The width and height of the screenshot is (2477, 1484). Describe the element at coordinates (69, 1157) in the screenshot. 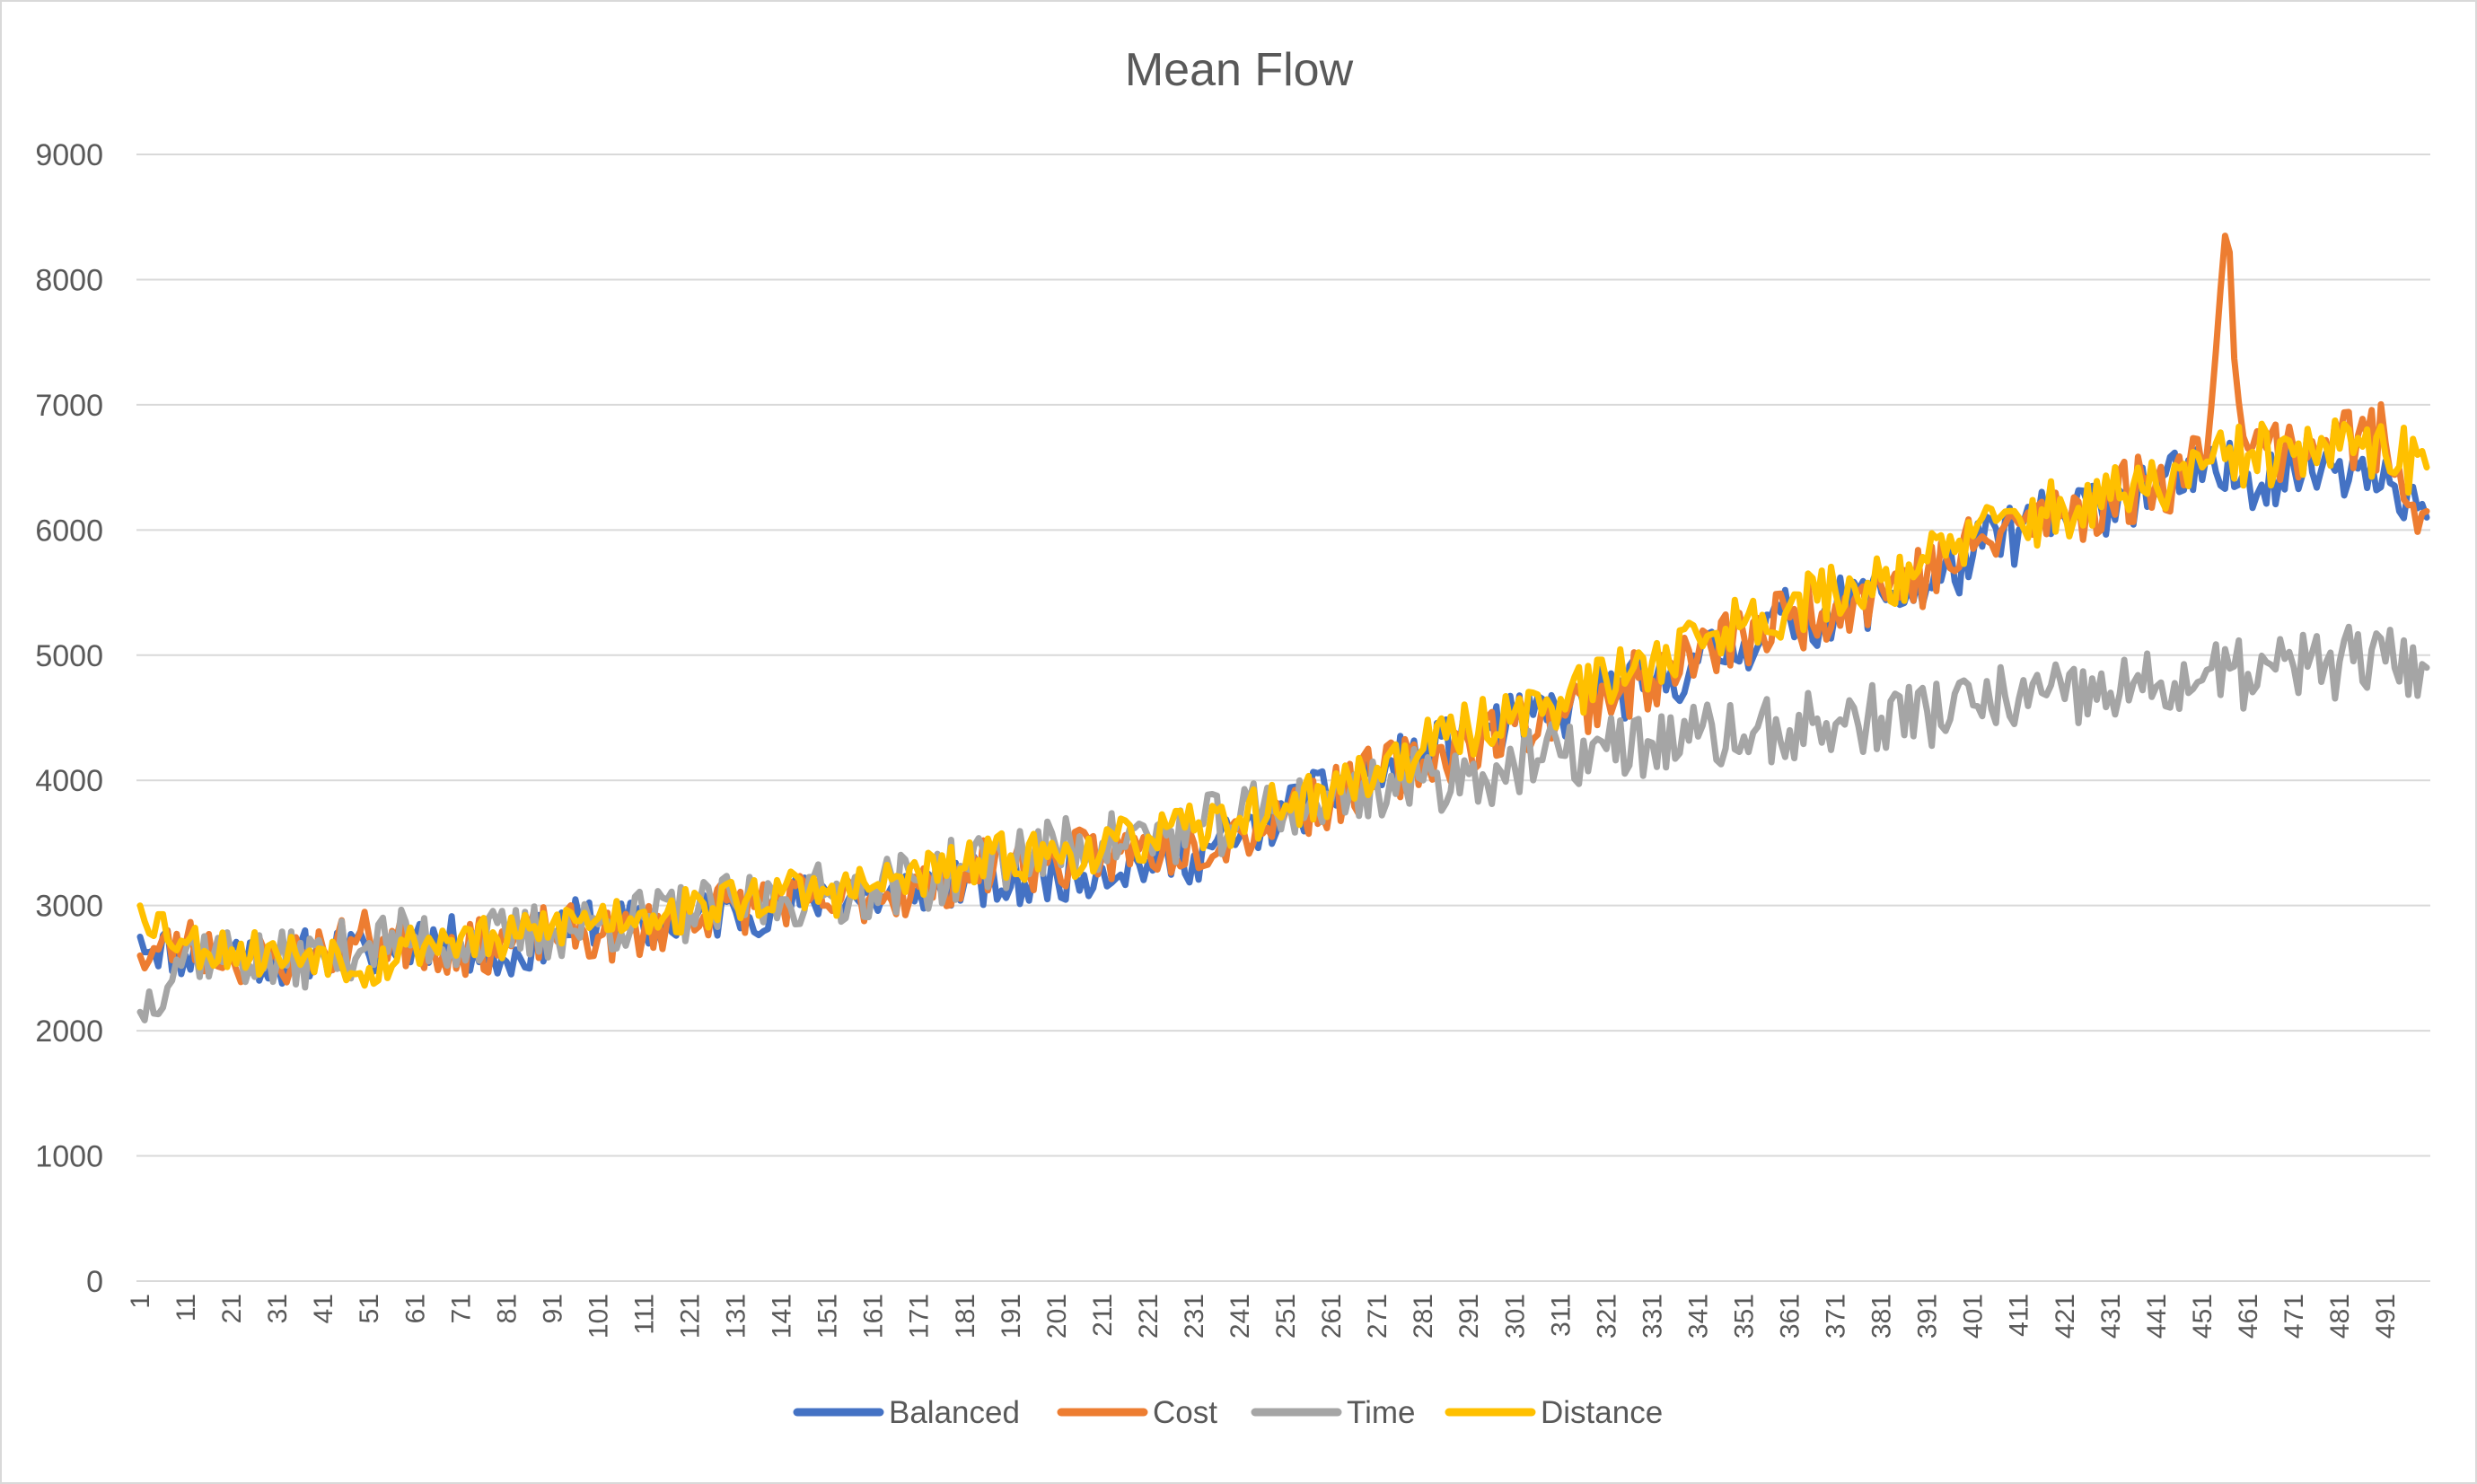

I see `y-tick-label: 1000` at that location.